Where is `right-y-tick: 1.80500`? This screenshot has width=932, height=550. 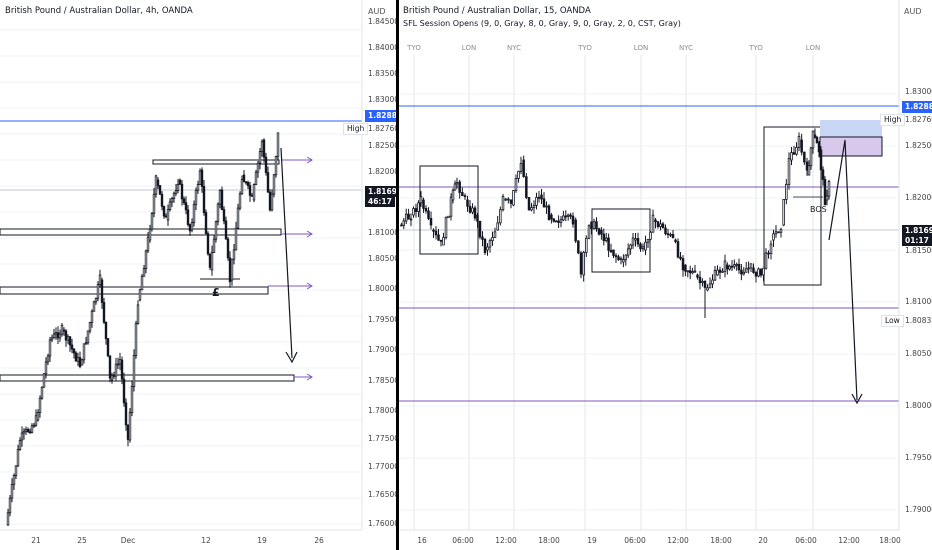
right-y-tick: 1.80500 is located at coordinates (918, 353).